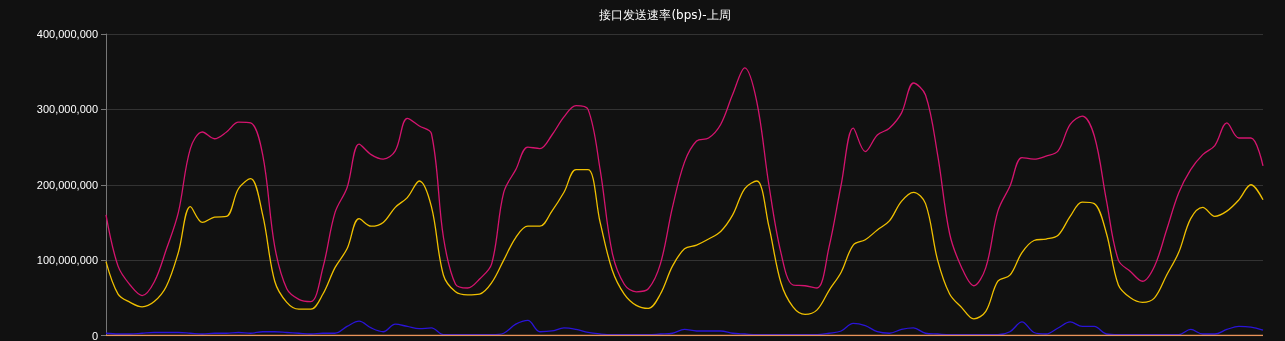 Image resolution: width=1285 pixels, height=341 pixels. I want to click on y-tick-label: 300,000,000, so click(67, 109).